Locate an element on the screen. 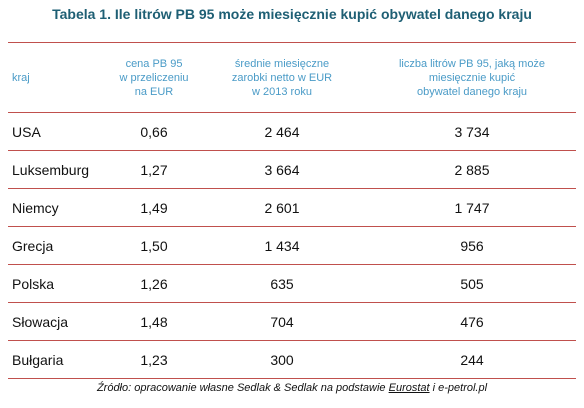 The height and width of the screenshot is (408, 584). table-row: Bułgaria 1,23 300 244 is located at coordinates (292, 359).